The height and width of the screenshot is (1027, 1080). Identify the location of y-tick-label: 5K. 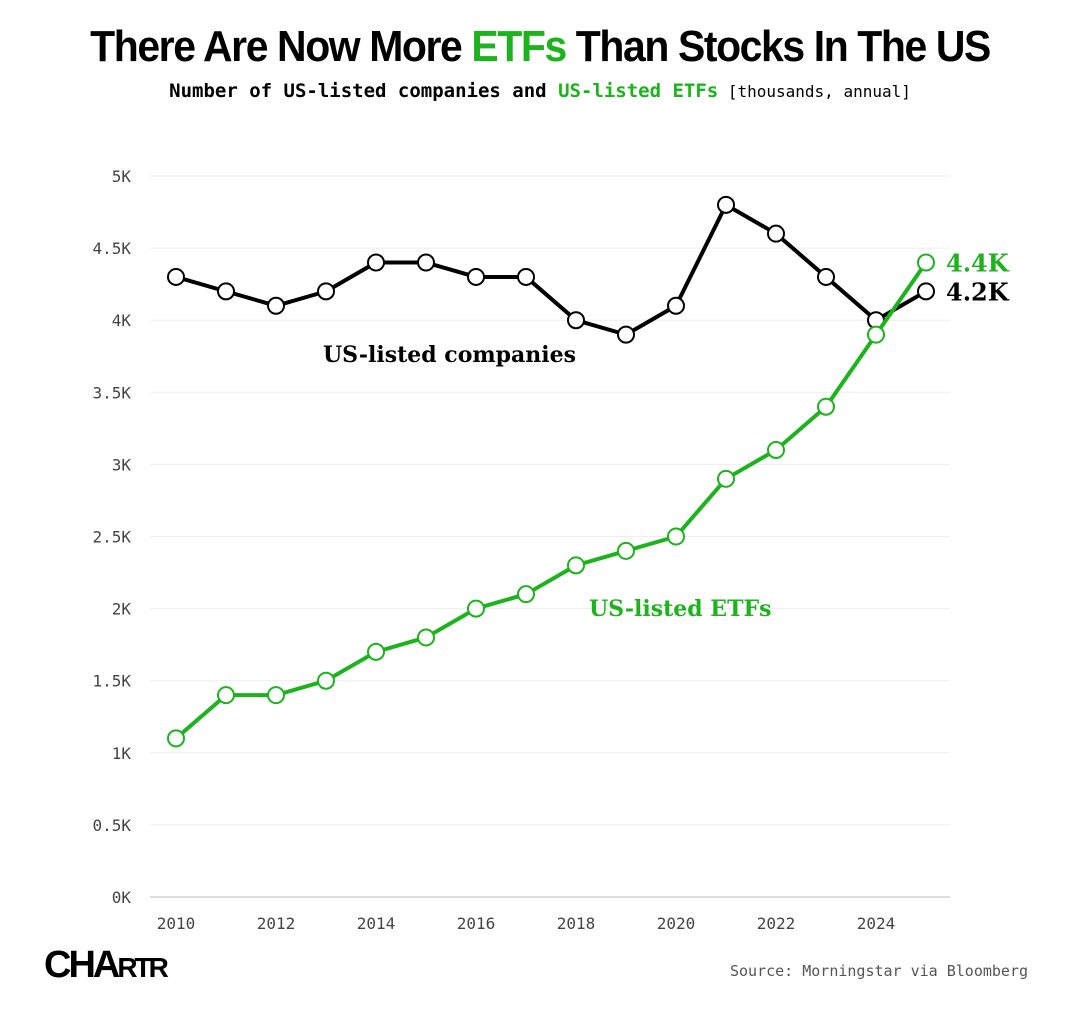
(122, 176).